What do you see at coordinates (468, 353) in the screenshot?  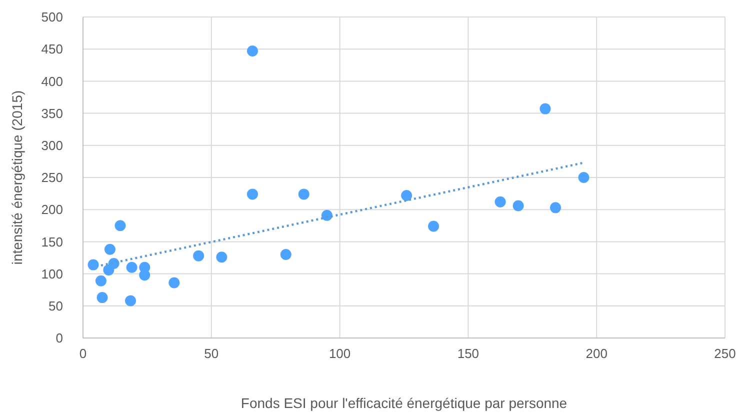 I see `x-tick-label: 150` at bounding box center [468, 353].